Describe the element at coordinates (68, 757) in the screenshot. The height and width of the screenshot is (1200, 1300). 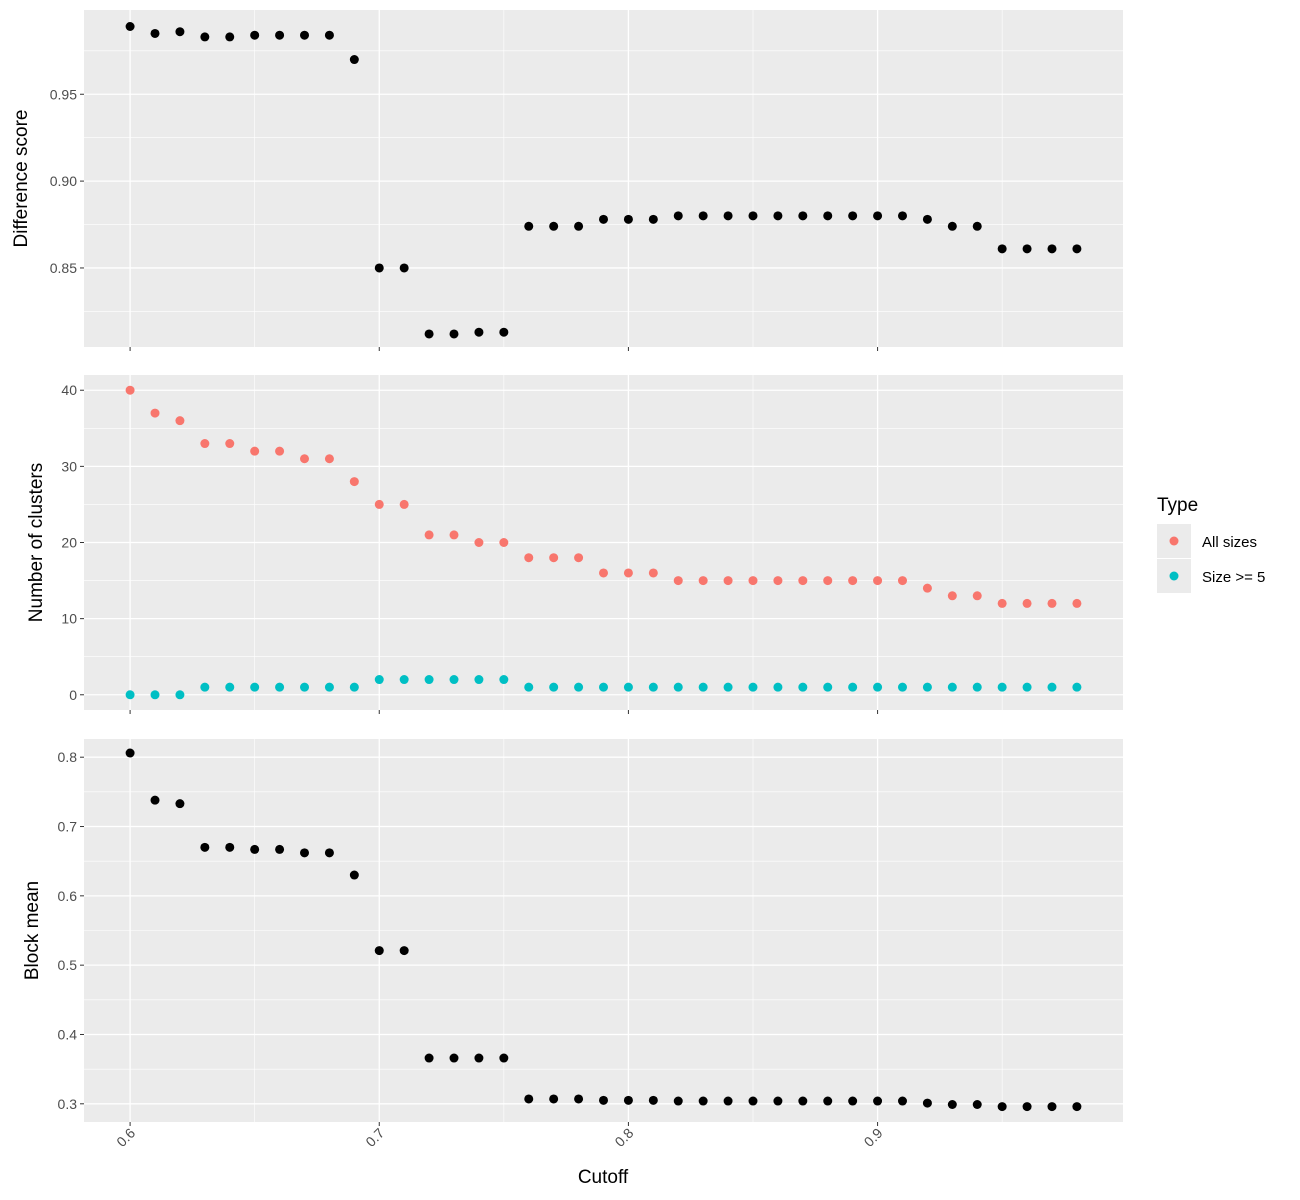
I see `y-tick-label: 0.8` at that location.